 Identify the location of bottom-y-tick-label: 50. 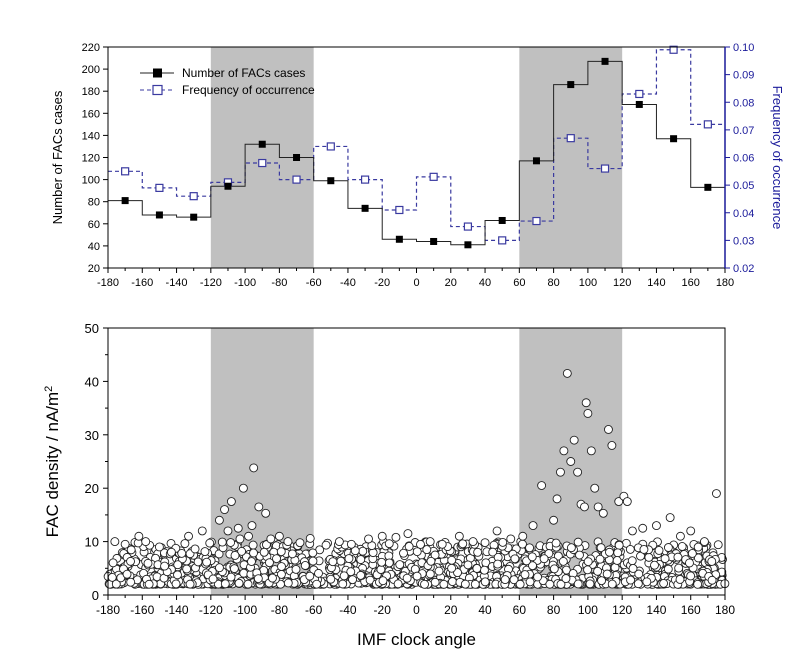
(92, 328).